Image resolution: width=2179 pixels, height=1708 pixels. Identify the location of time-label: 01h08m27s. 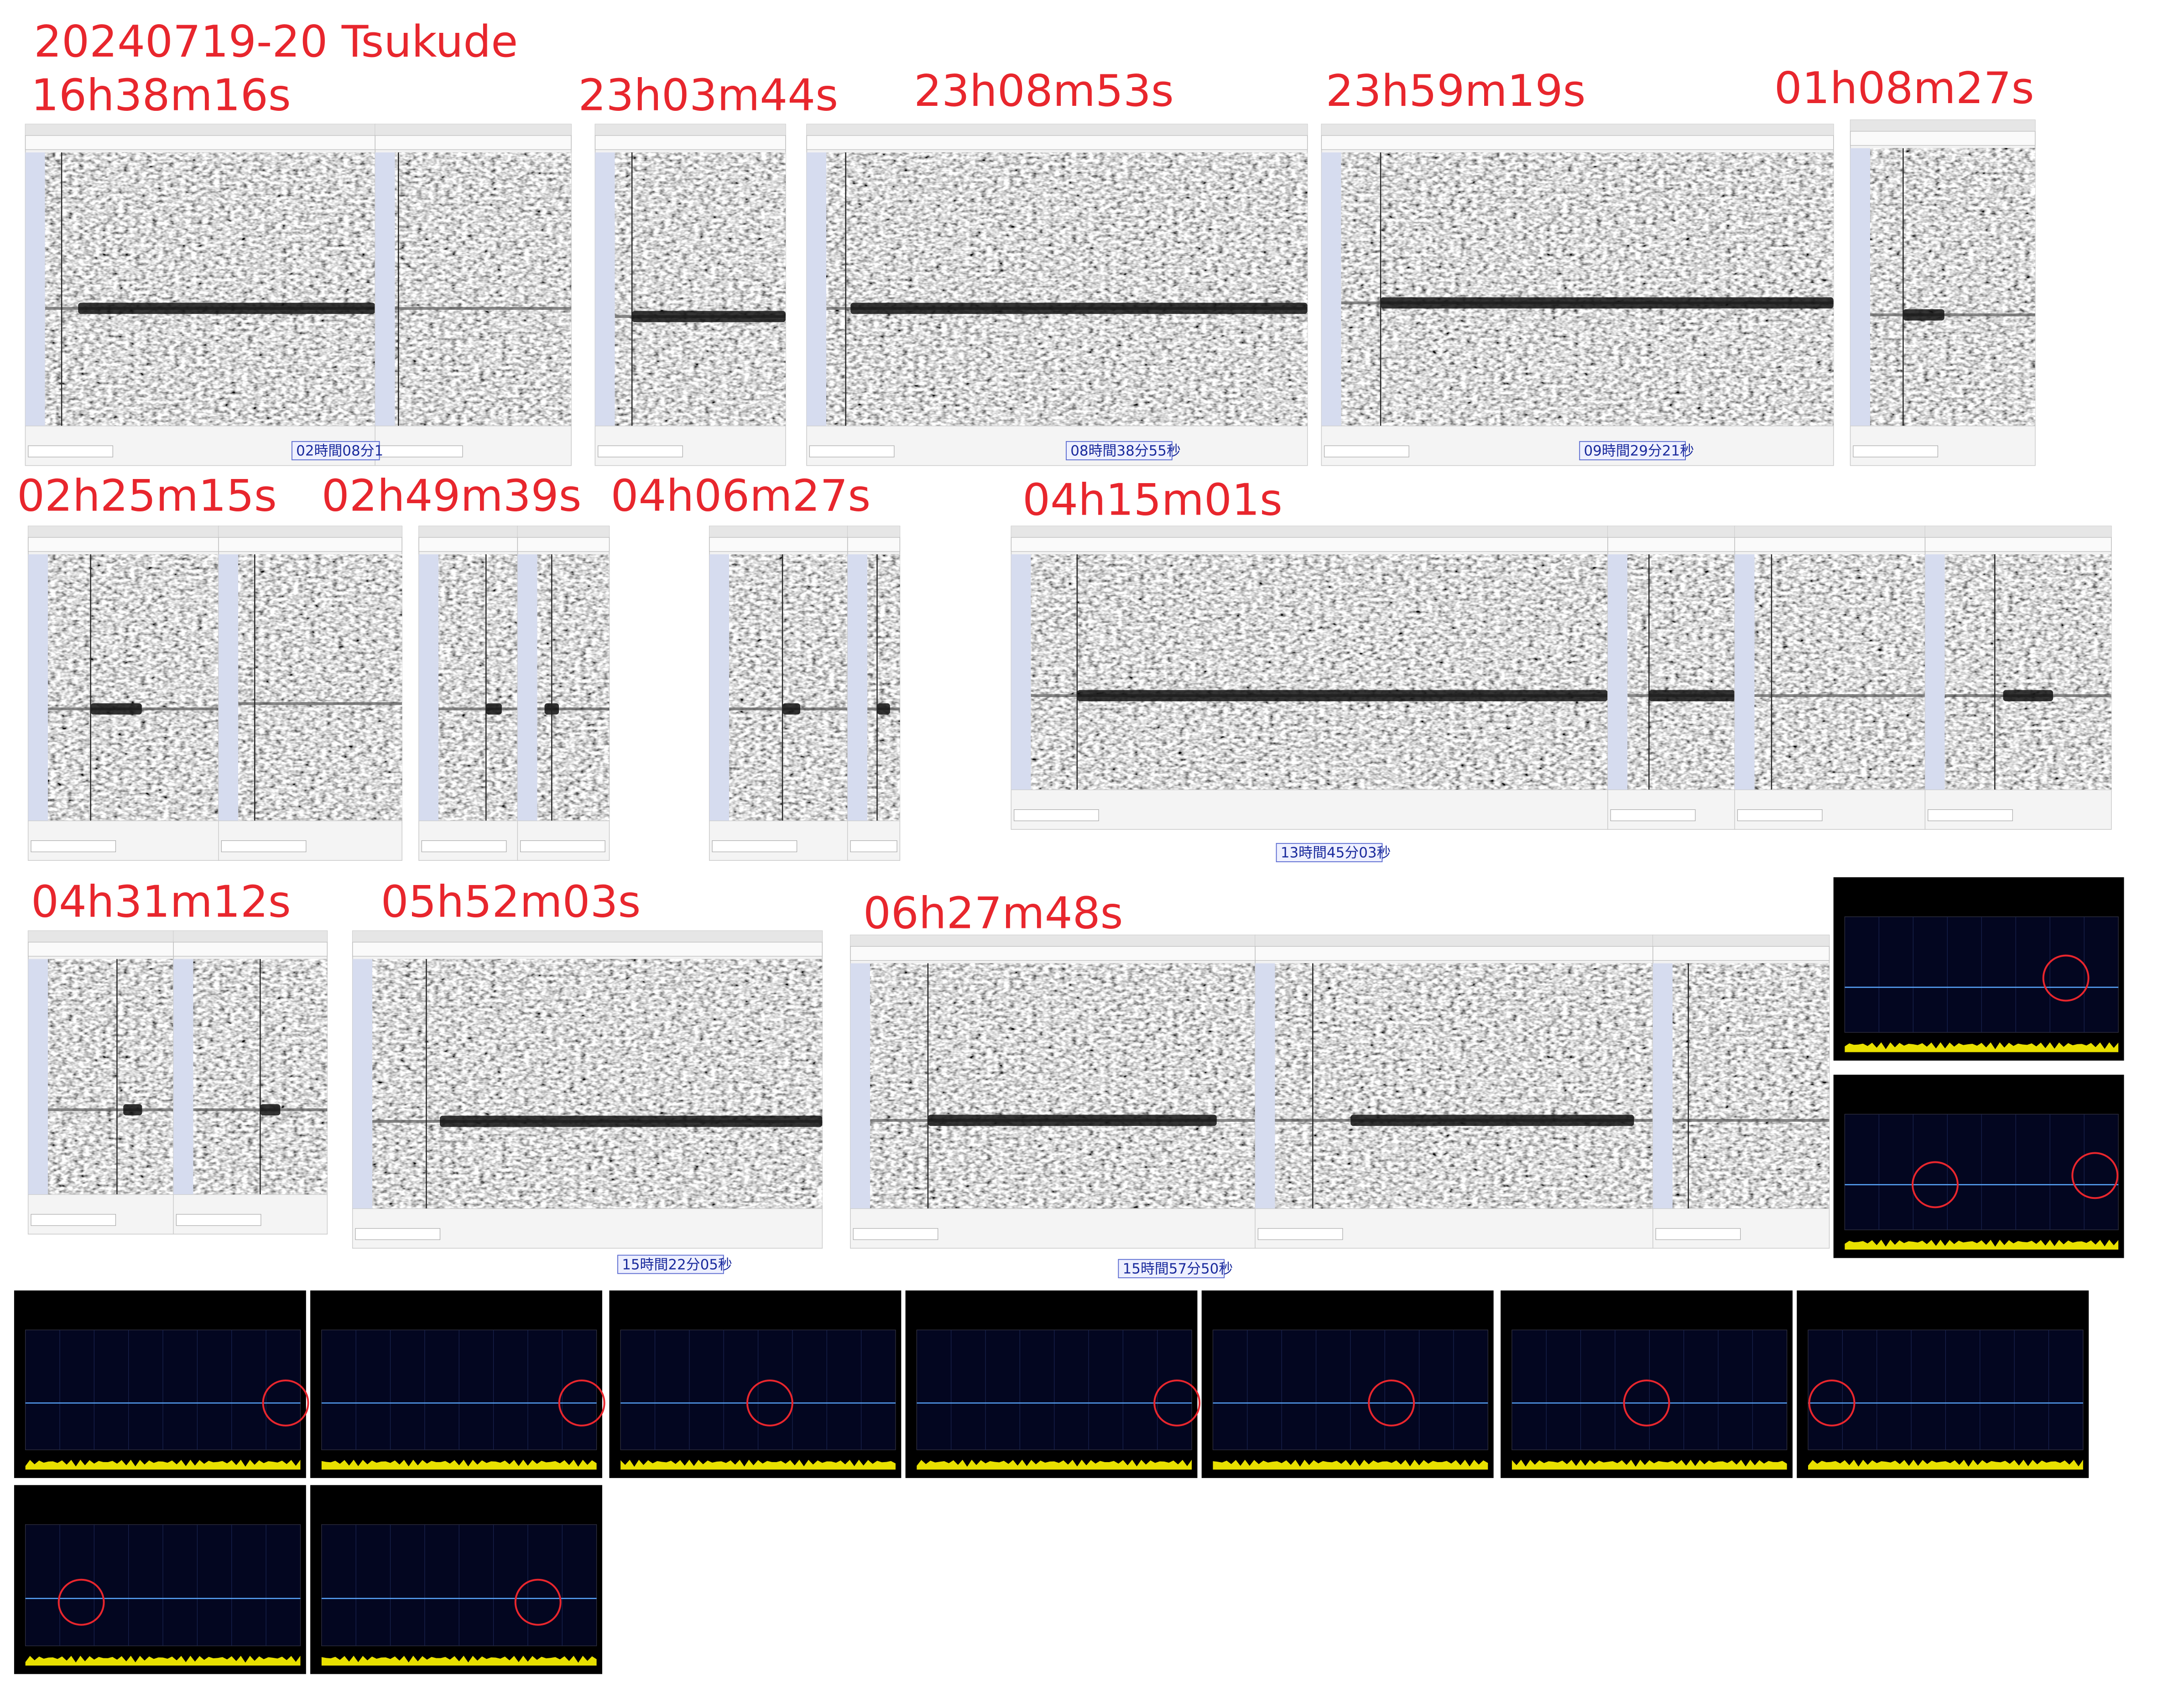
(1904, 88).